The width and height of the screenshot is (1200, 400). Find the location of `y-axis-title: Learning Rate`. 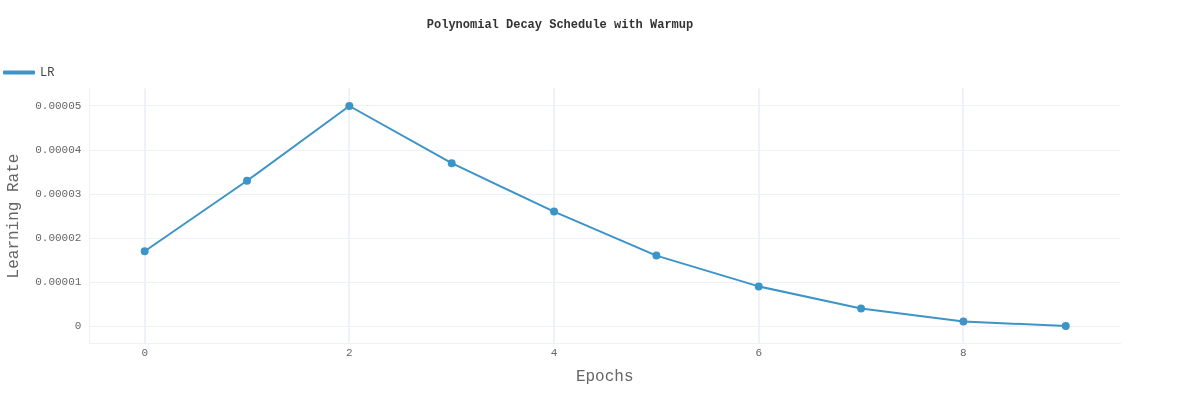

y-axis-title: Learning Rate is located at coordinates (13, 216).